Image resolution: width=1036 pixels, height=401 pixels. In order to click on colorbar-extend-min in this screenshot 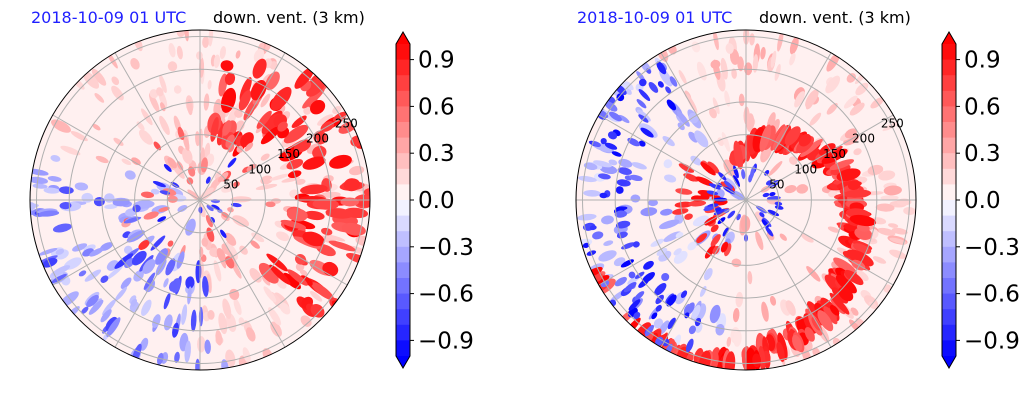, I will do `click(403, 362)`.